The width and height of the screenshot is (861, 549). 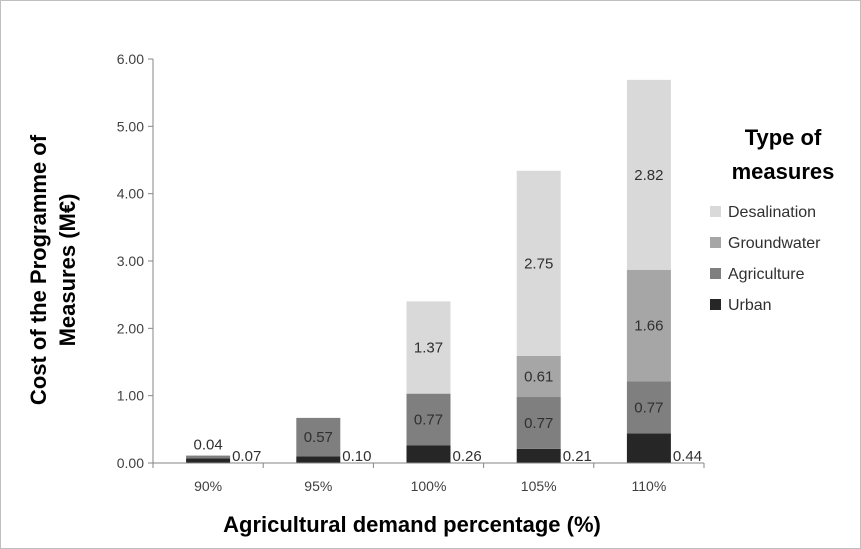 I want to click on data-label: 0.10, so click(x=356, y=456).